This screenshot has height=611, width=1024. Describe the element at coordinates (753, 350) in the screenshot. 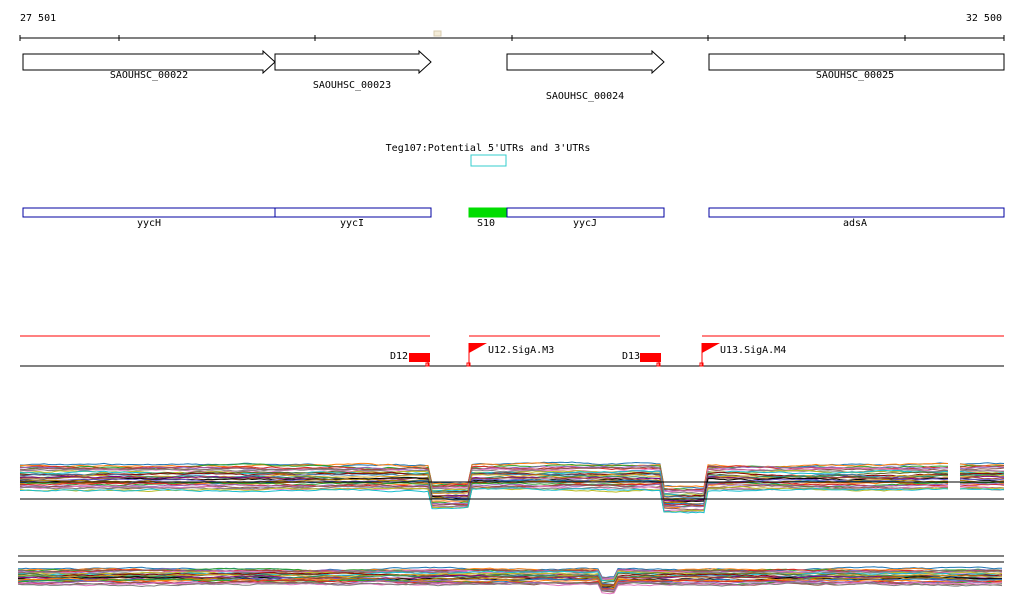

I see `promoter-label: U13.SigA.M4` at that location.